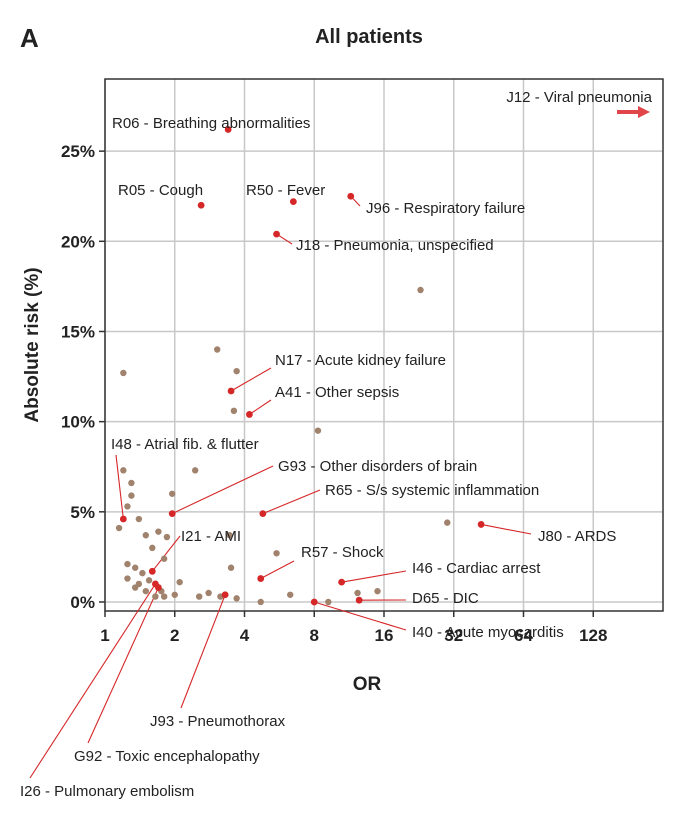 The image size is (678, 822). Describe the element at coordinates (445, 598) in the screenshot. I see `point-label: D65 - DIC` at that location.